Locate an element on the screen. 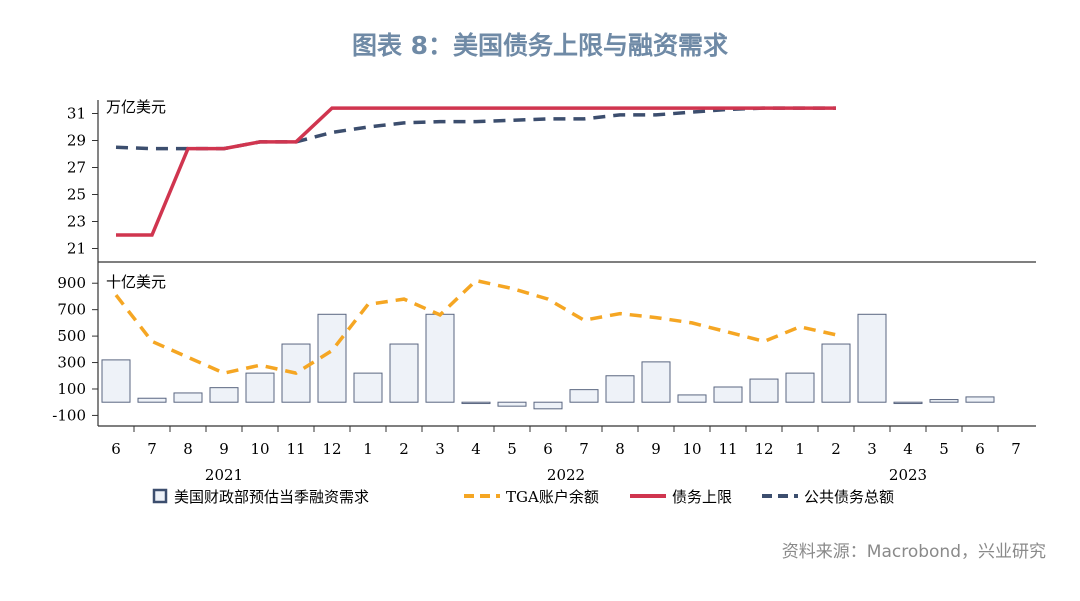  top-y-tick-label: 21 is located at coordinates (76, 249).